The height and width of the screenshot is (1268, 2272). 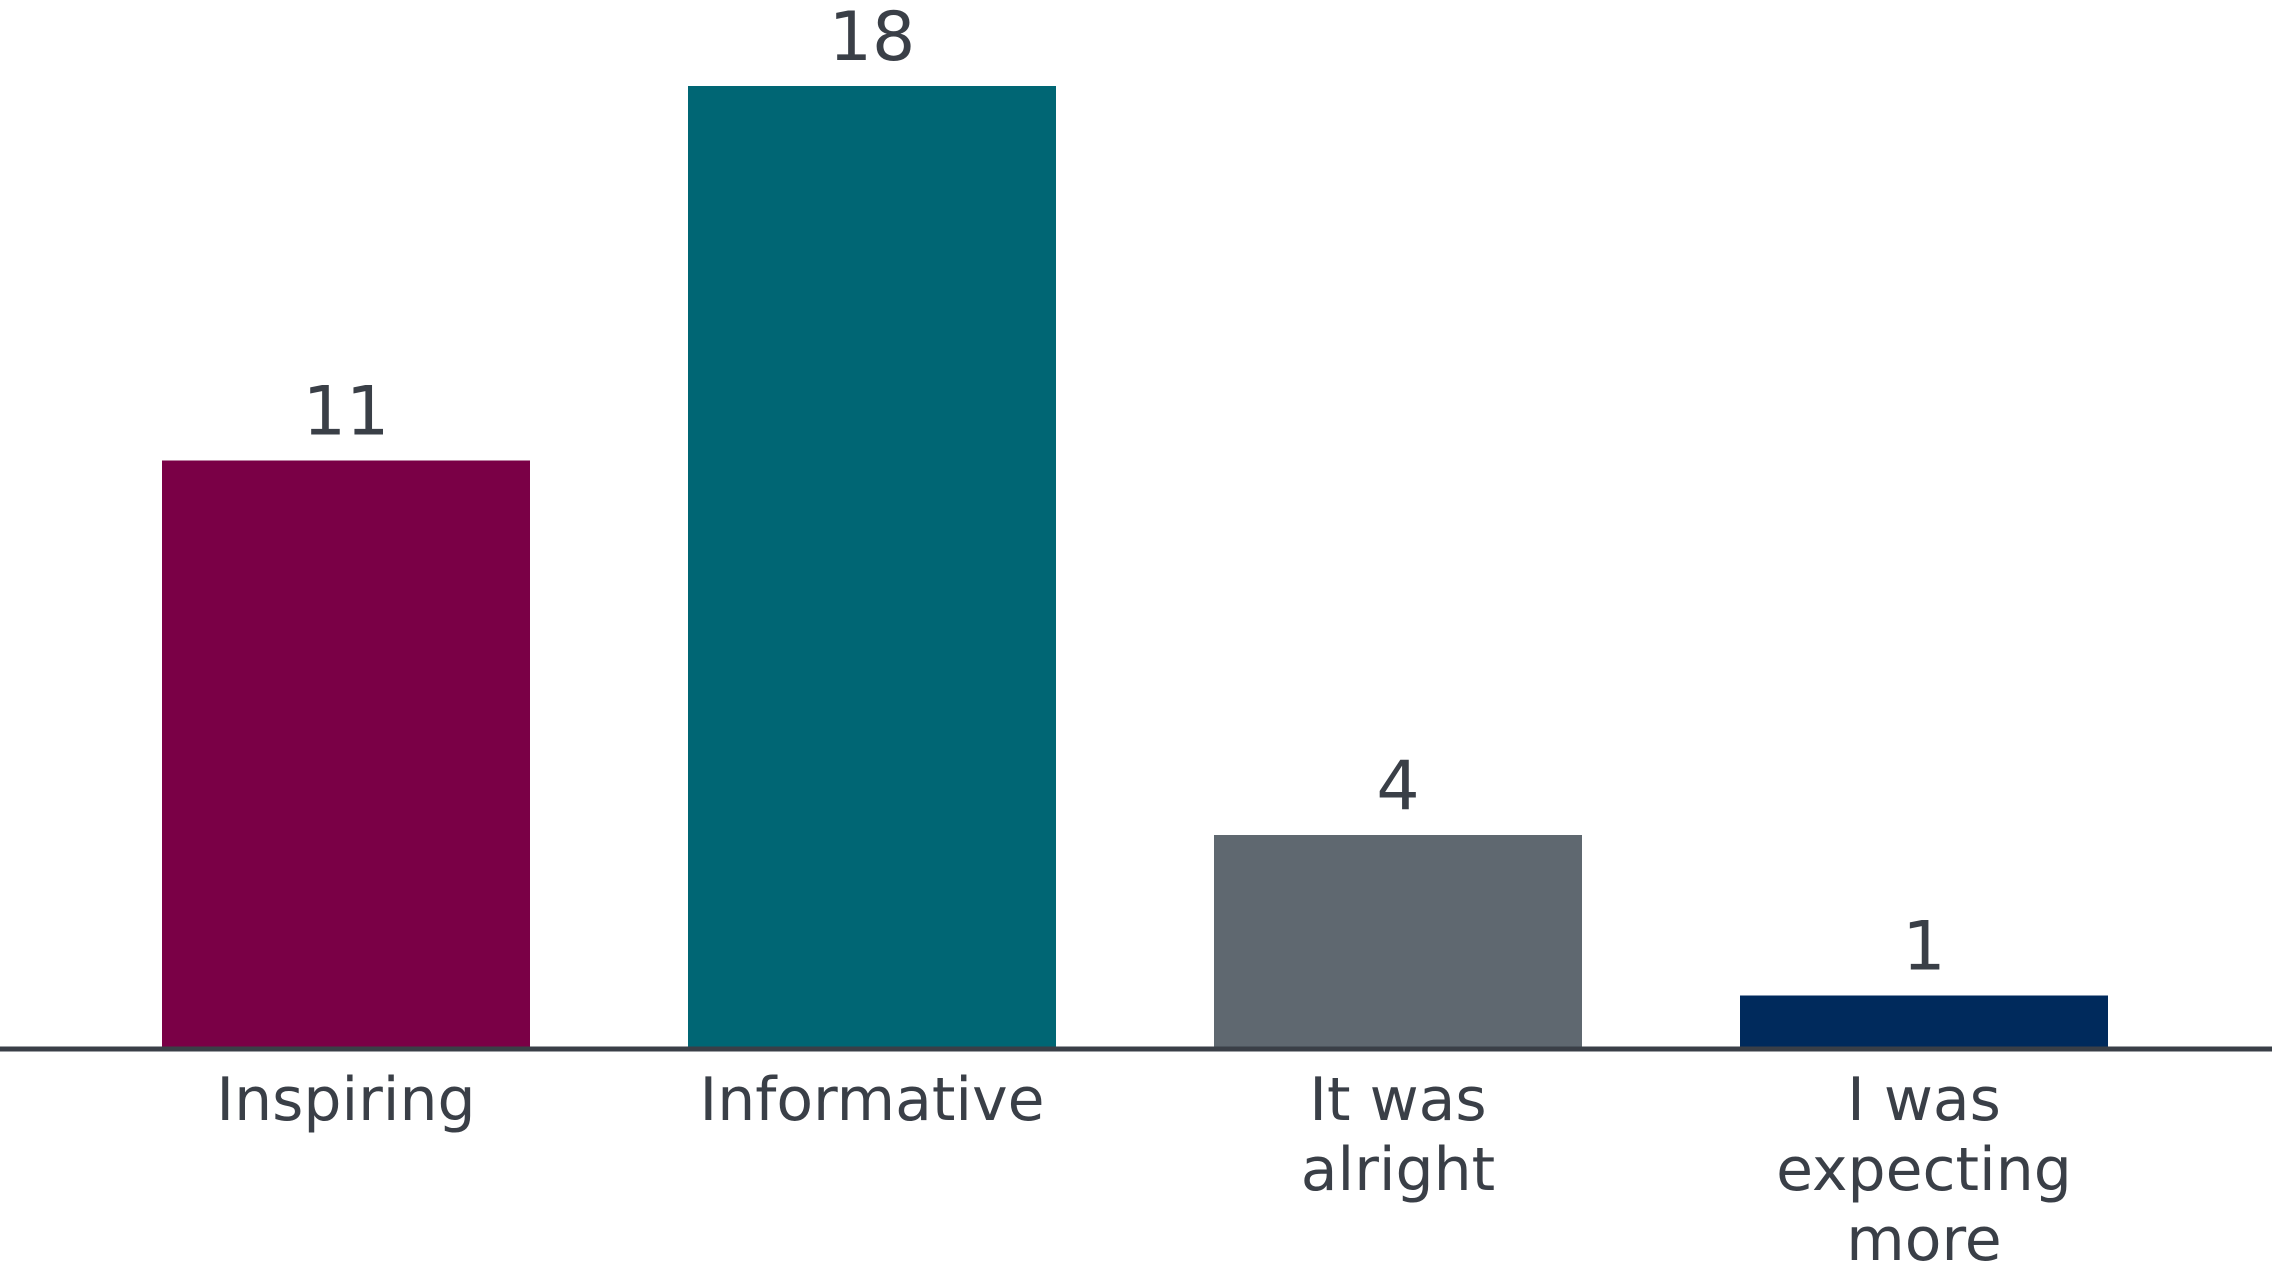 I want to click on value-label-1: 11, so click(x=346, y=412).